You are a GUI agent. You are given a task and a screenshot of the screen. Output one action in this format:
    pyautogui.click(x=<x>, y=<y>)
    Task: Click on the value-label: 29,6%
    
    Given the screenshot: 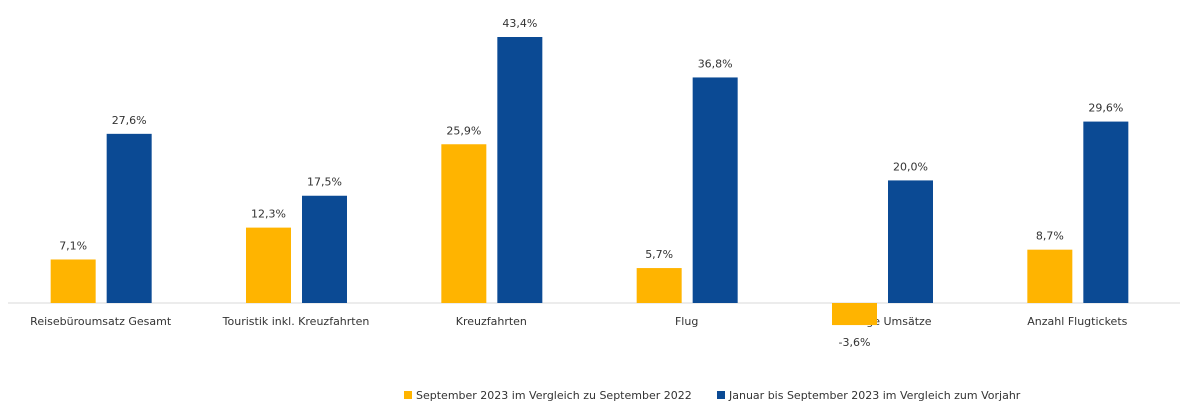 What is the action you would take?
    pyautogui.click(x=1105, y=108)
    